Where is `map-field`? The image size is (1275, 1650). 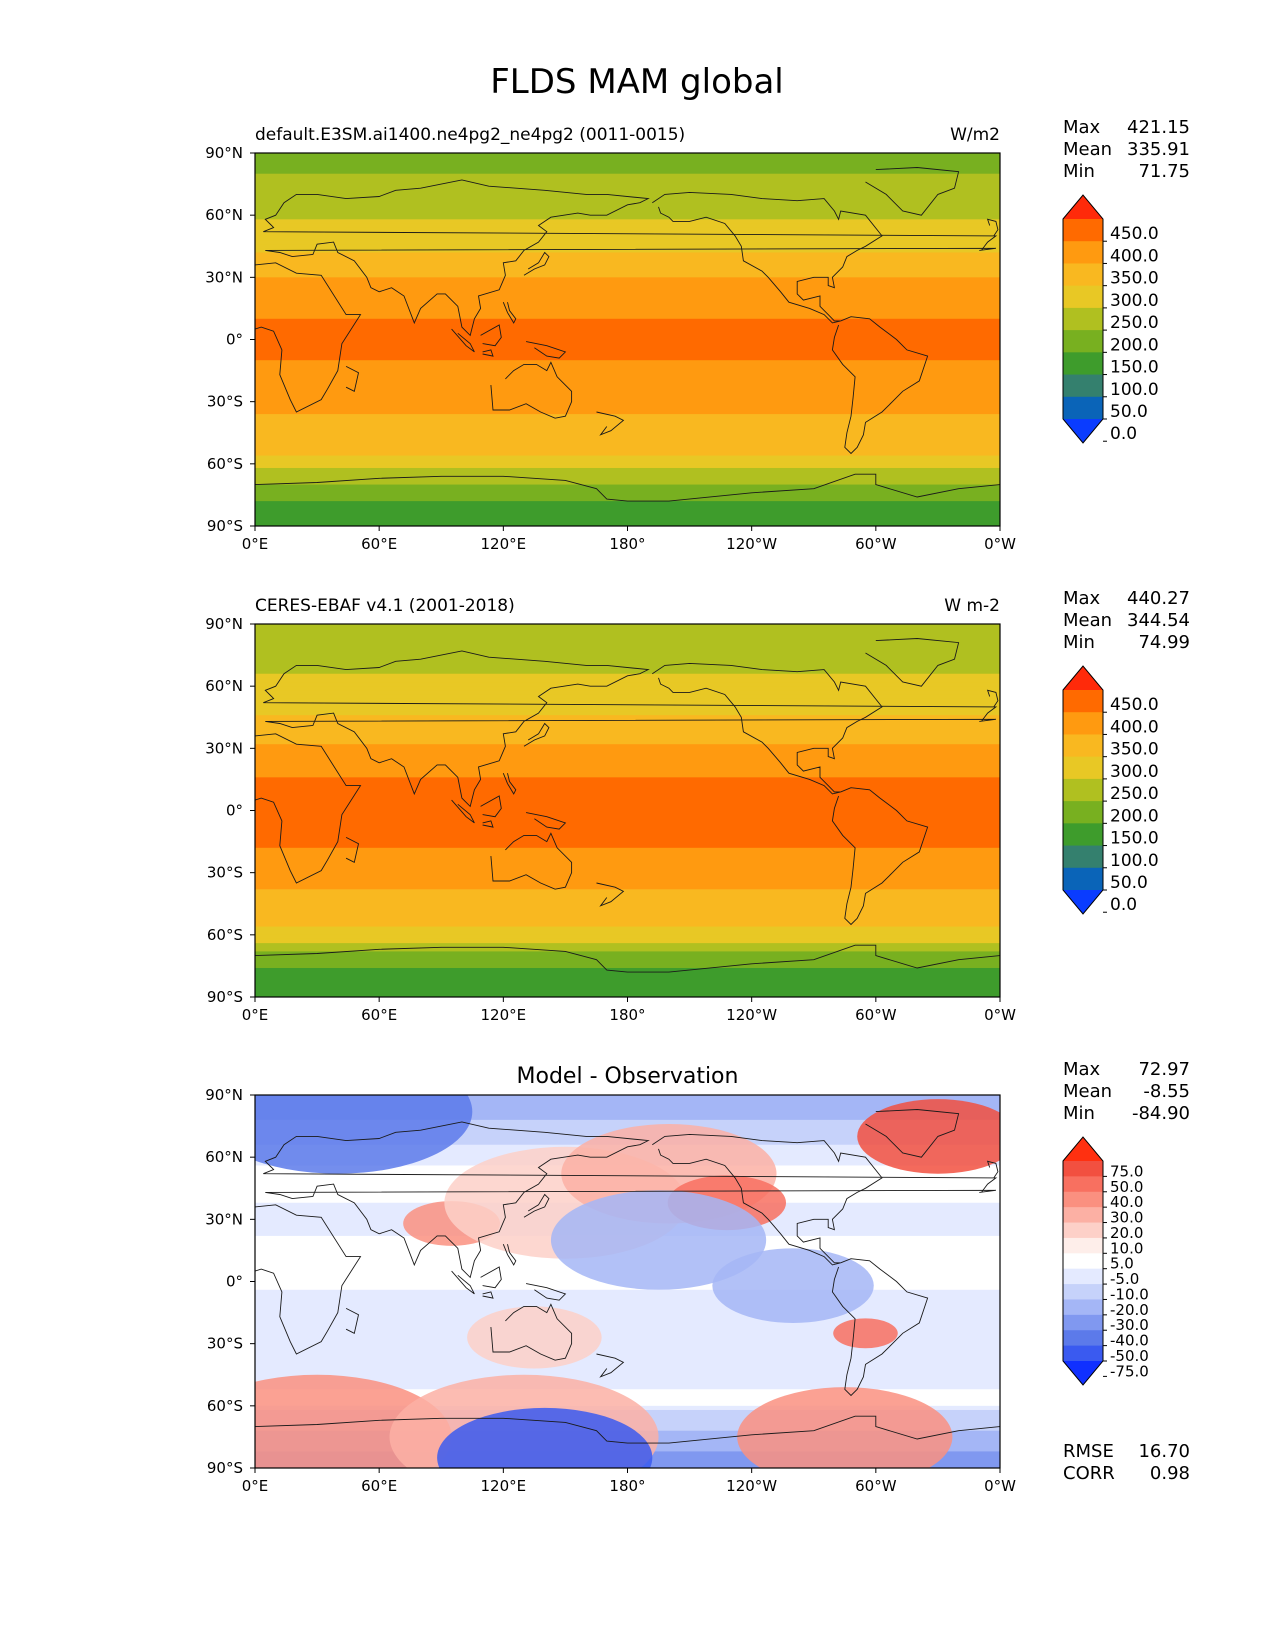 map-field is located at coordinates (627, 1281).